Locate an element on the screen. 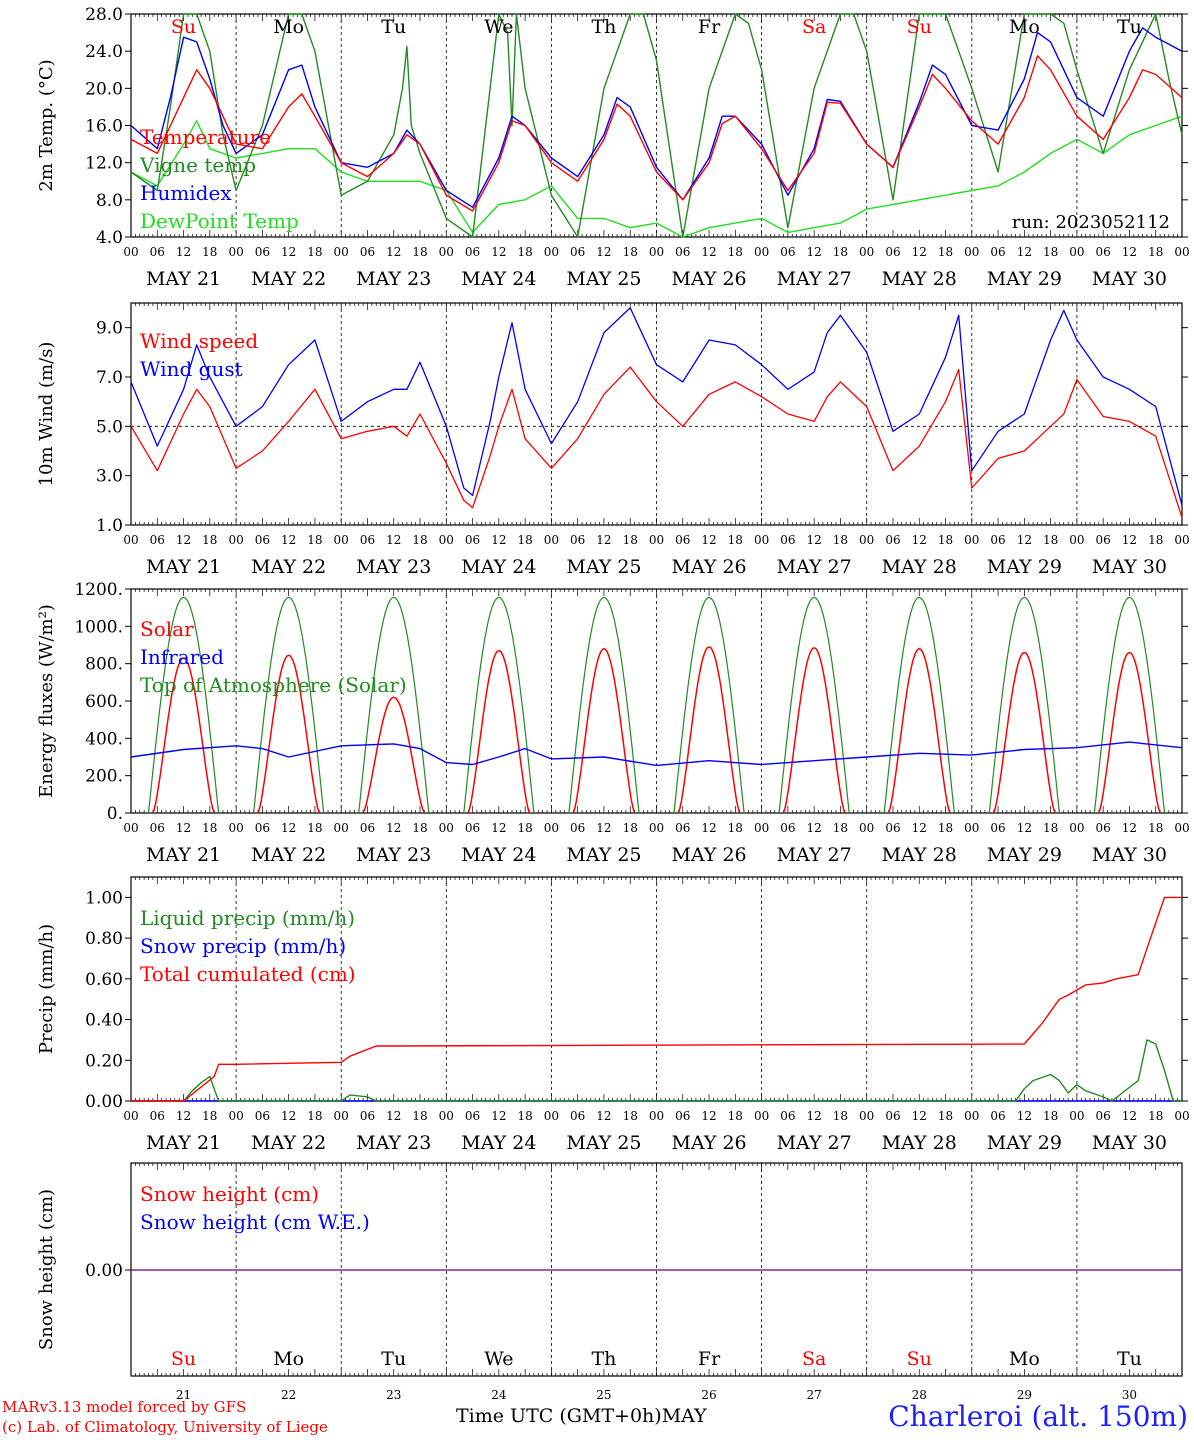 Image resolution: width=1194 pixels, height=1440 pixels. precip-hour-tick-label: 12 is located at coordinates (183, 1116).